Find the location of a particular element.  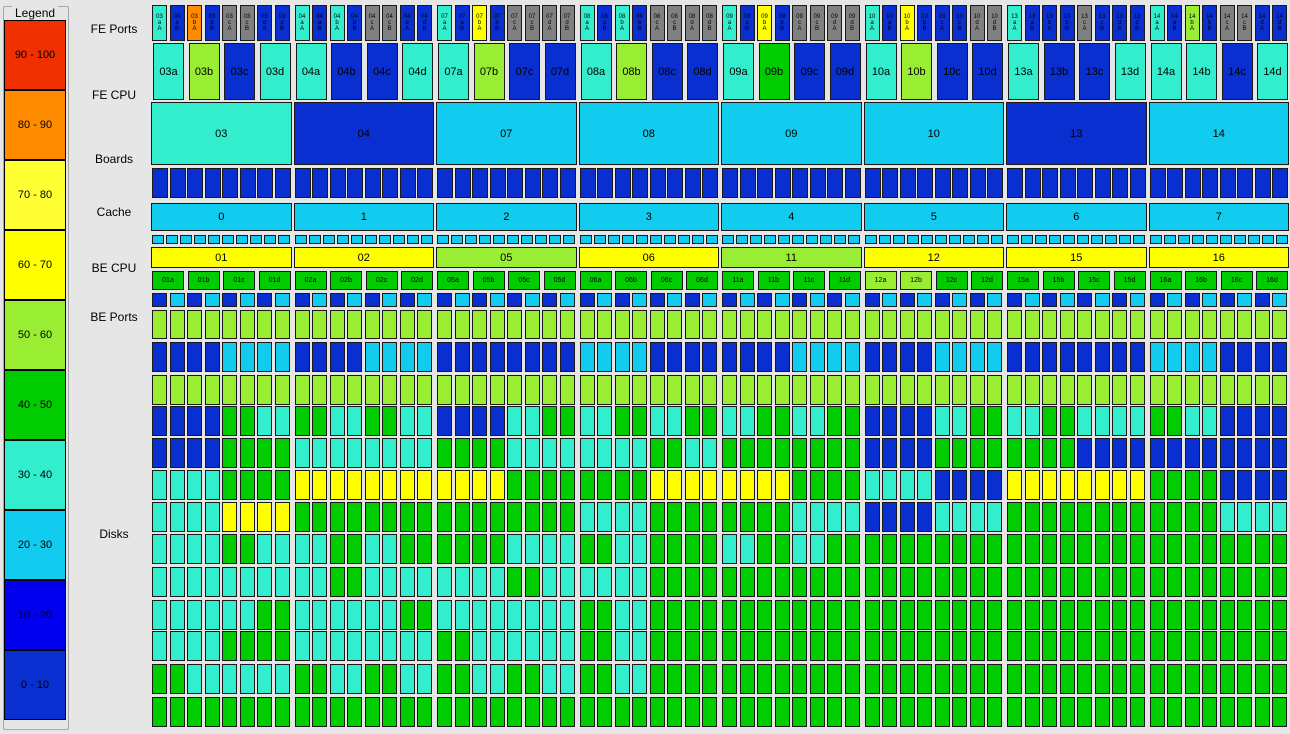

fe-cpu-cell: 13b is located at coordinates (1059, 71).